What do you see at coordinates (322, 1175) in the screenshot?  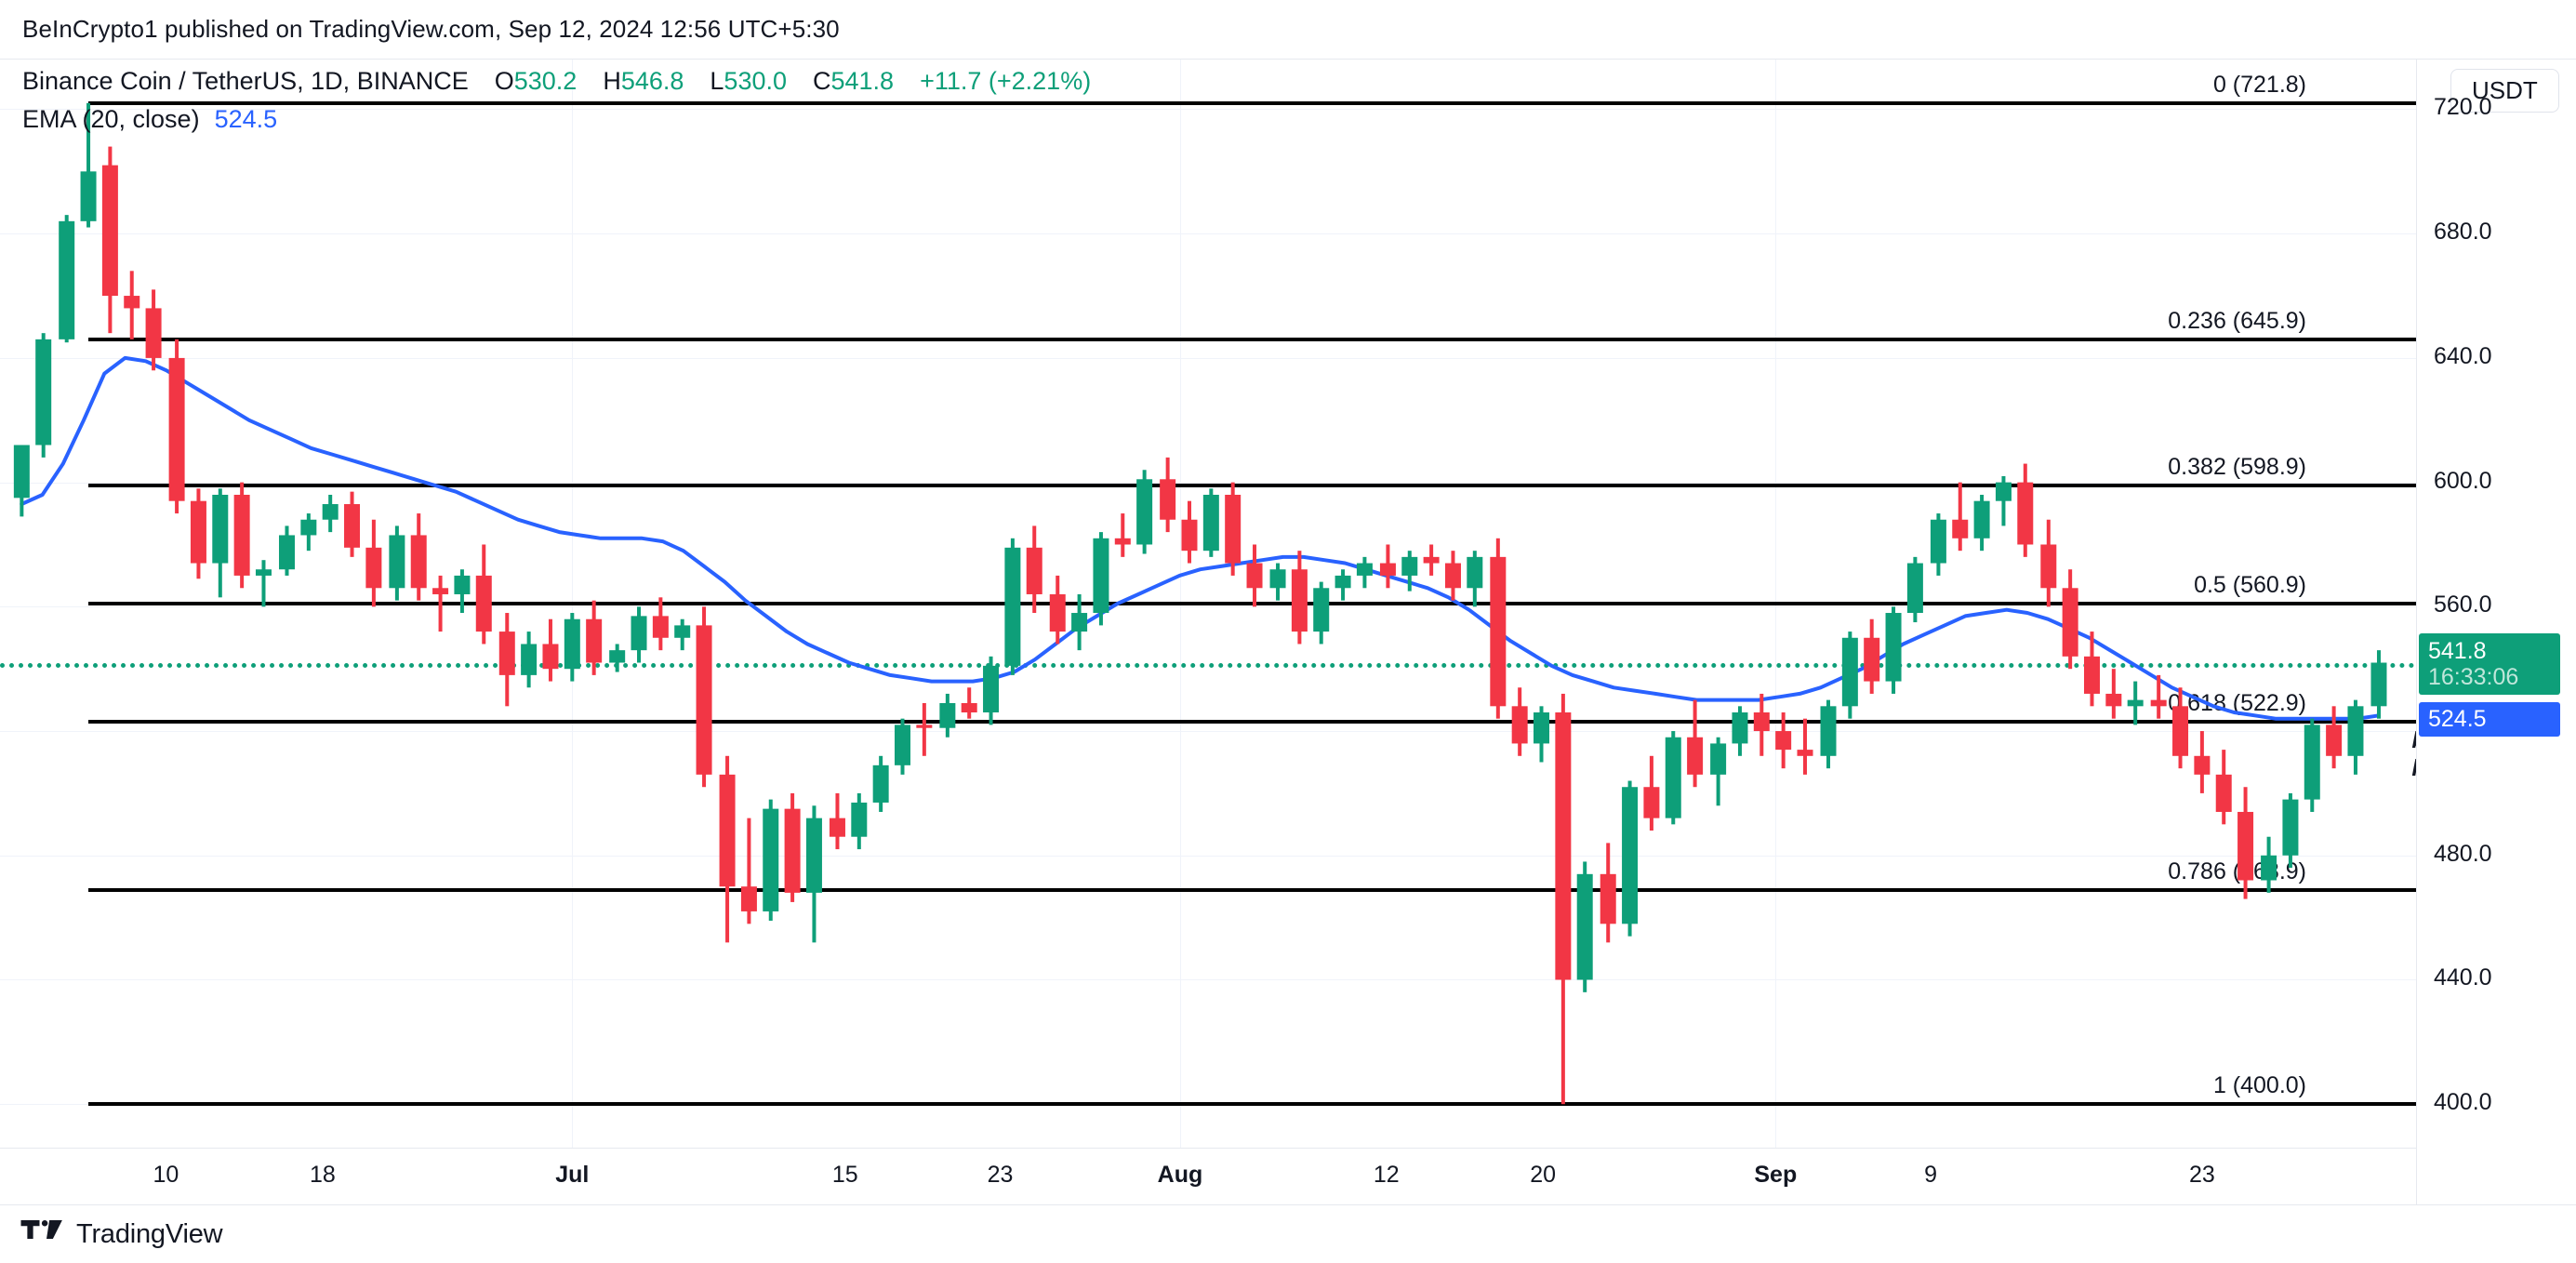 I see `time-axis-tick-label: 18` at bounding box center [322, 1175].